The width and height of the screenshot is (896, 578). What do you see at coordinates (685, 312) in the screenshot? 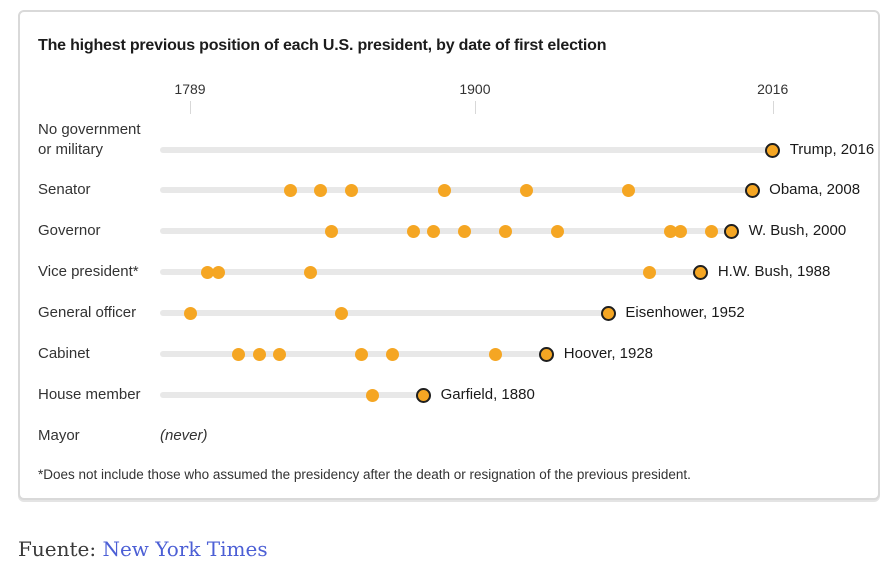
I see `president-label: Eisenhower, 1952` at bounding box center [685, 312].